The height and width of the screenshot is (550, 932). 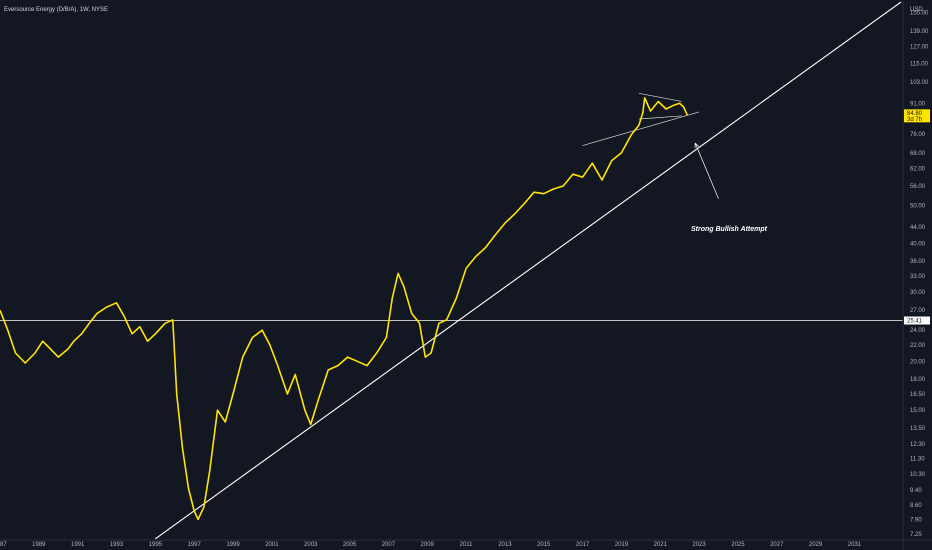 I want to click on x-tick-label: 2019, so click(x=622, y=545).